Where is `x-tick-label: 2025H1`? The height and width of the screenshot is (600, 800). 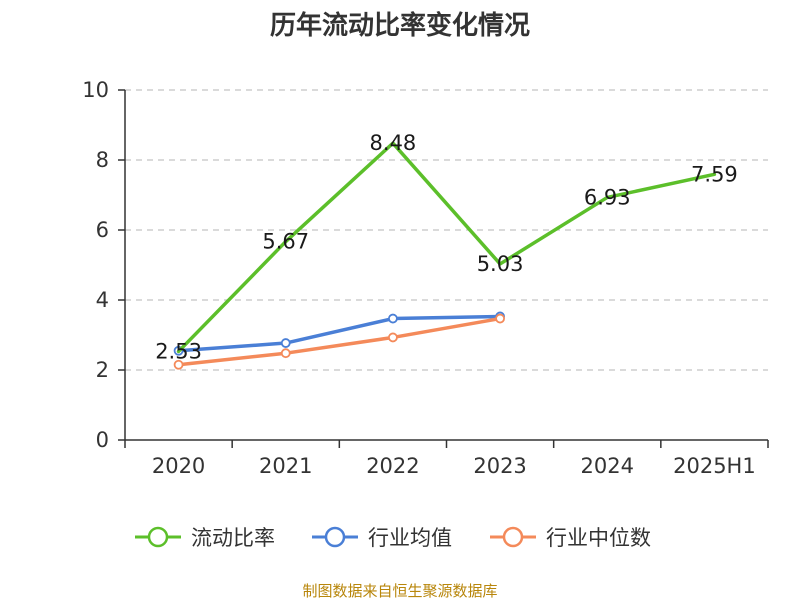
x-tick-label: 2025H1 is located at coordinates (714, 466).